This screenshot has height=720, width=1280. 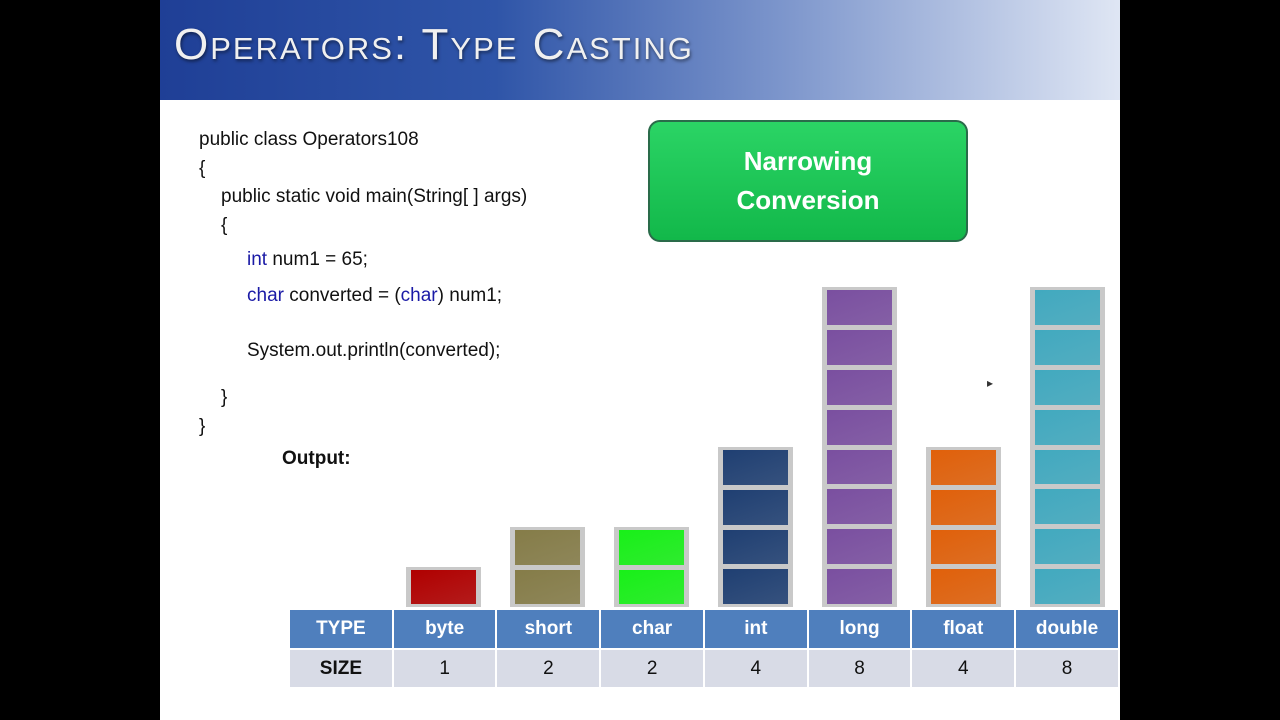 What do you see at coordinates (434, 44) in the screenshot?
I see `slide-title: Operators: Type Casting` at bounding box center [434, 44].